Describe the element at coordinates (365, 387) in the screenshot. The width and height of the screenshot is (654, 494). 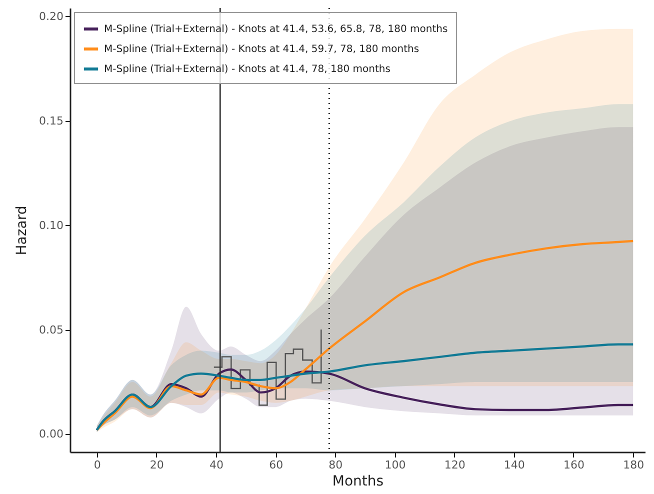
I see `line-series` at that location.